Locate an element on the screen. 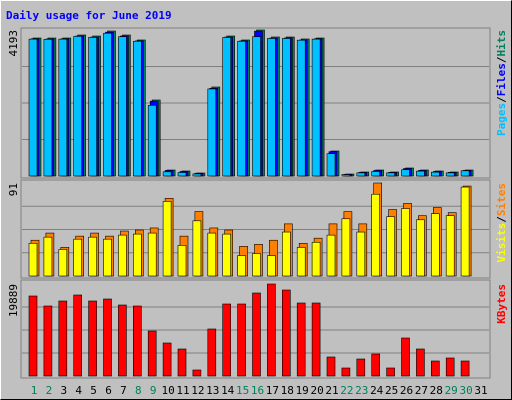 This screenshot has width=512, height=400. chart-title: Daily usage for June 2019 is located at coordinates (89, 15).